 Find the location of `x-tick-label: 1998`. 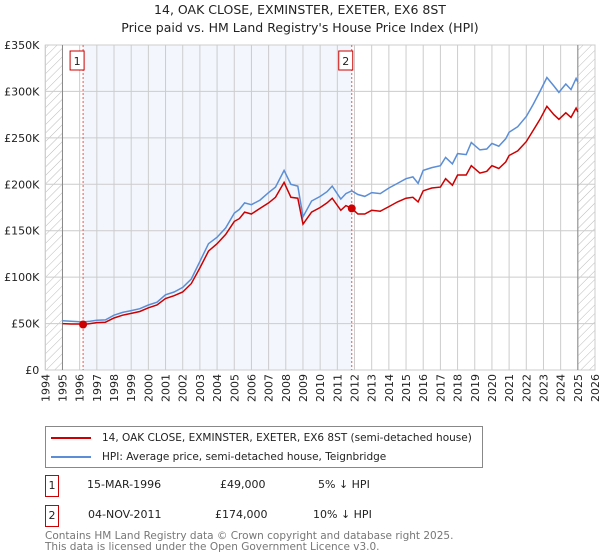

x-tick-label: 1998 is located at coordinates (114, 388).